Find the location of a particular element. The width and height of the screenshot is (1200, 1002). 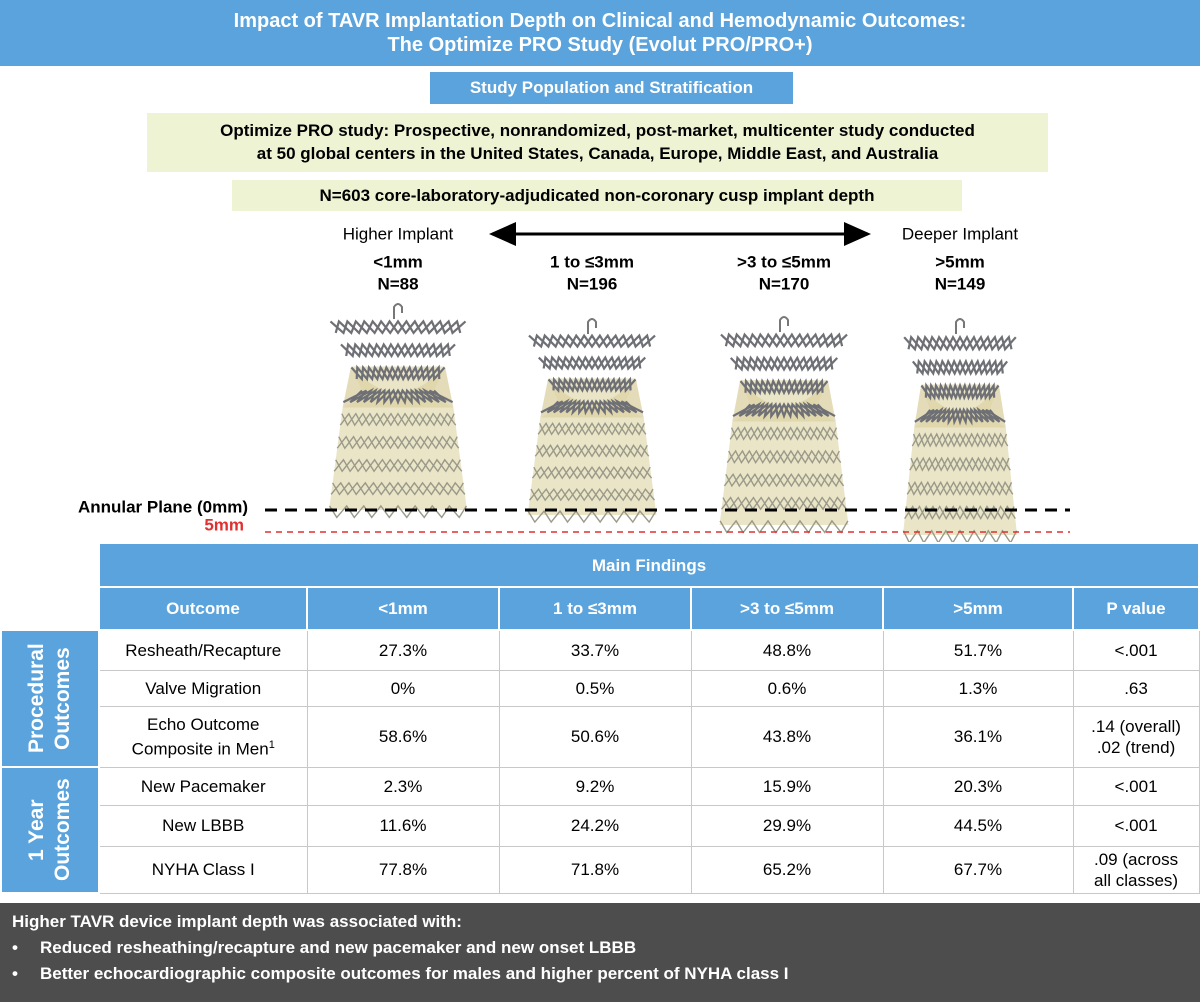

value: 44.5% is located at coordinates (978, 825).